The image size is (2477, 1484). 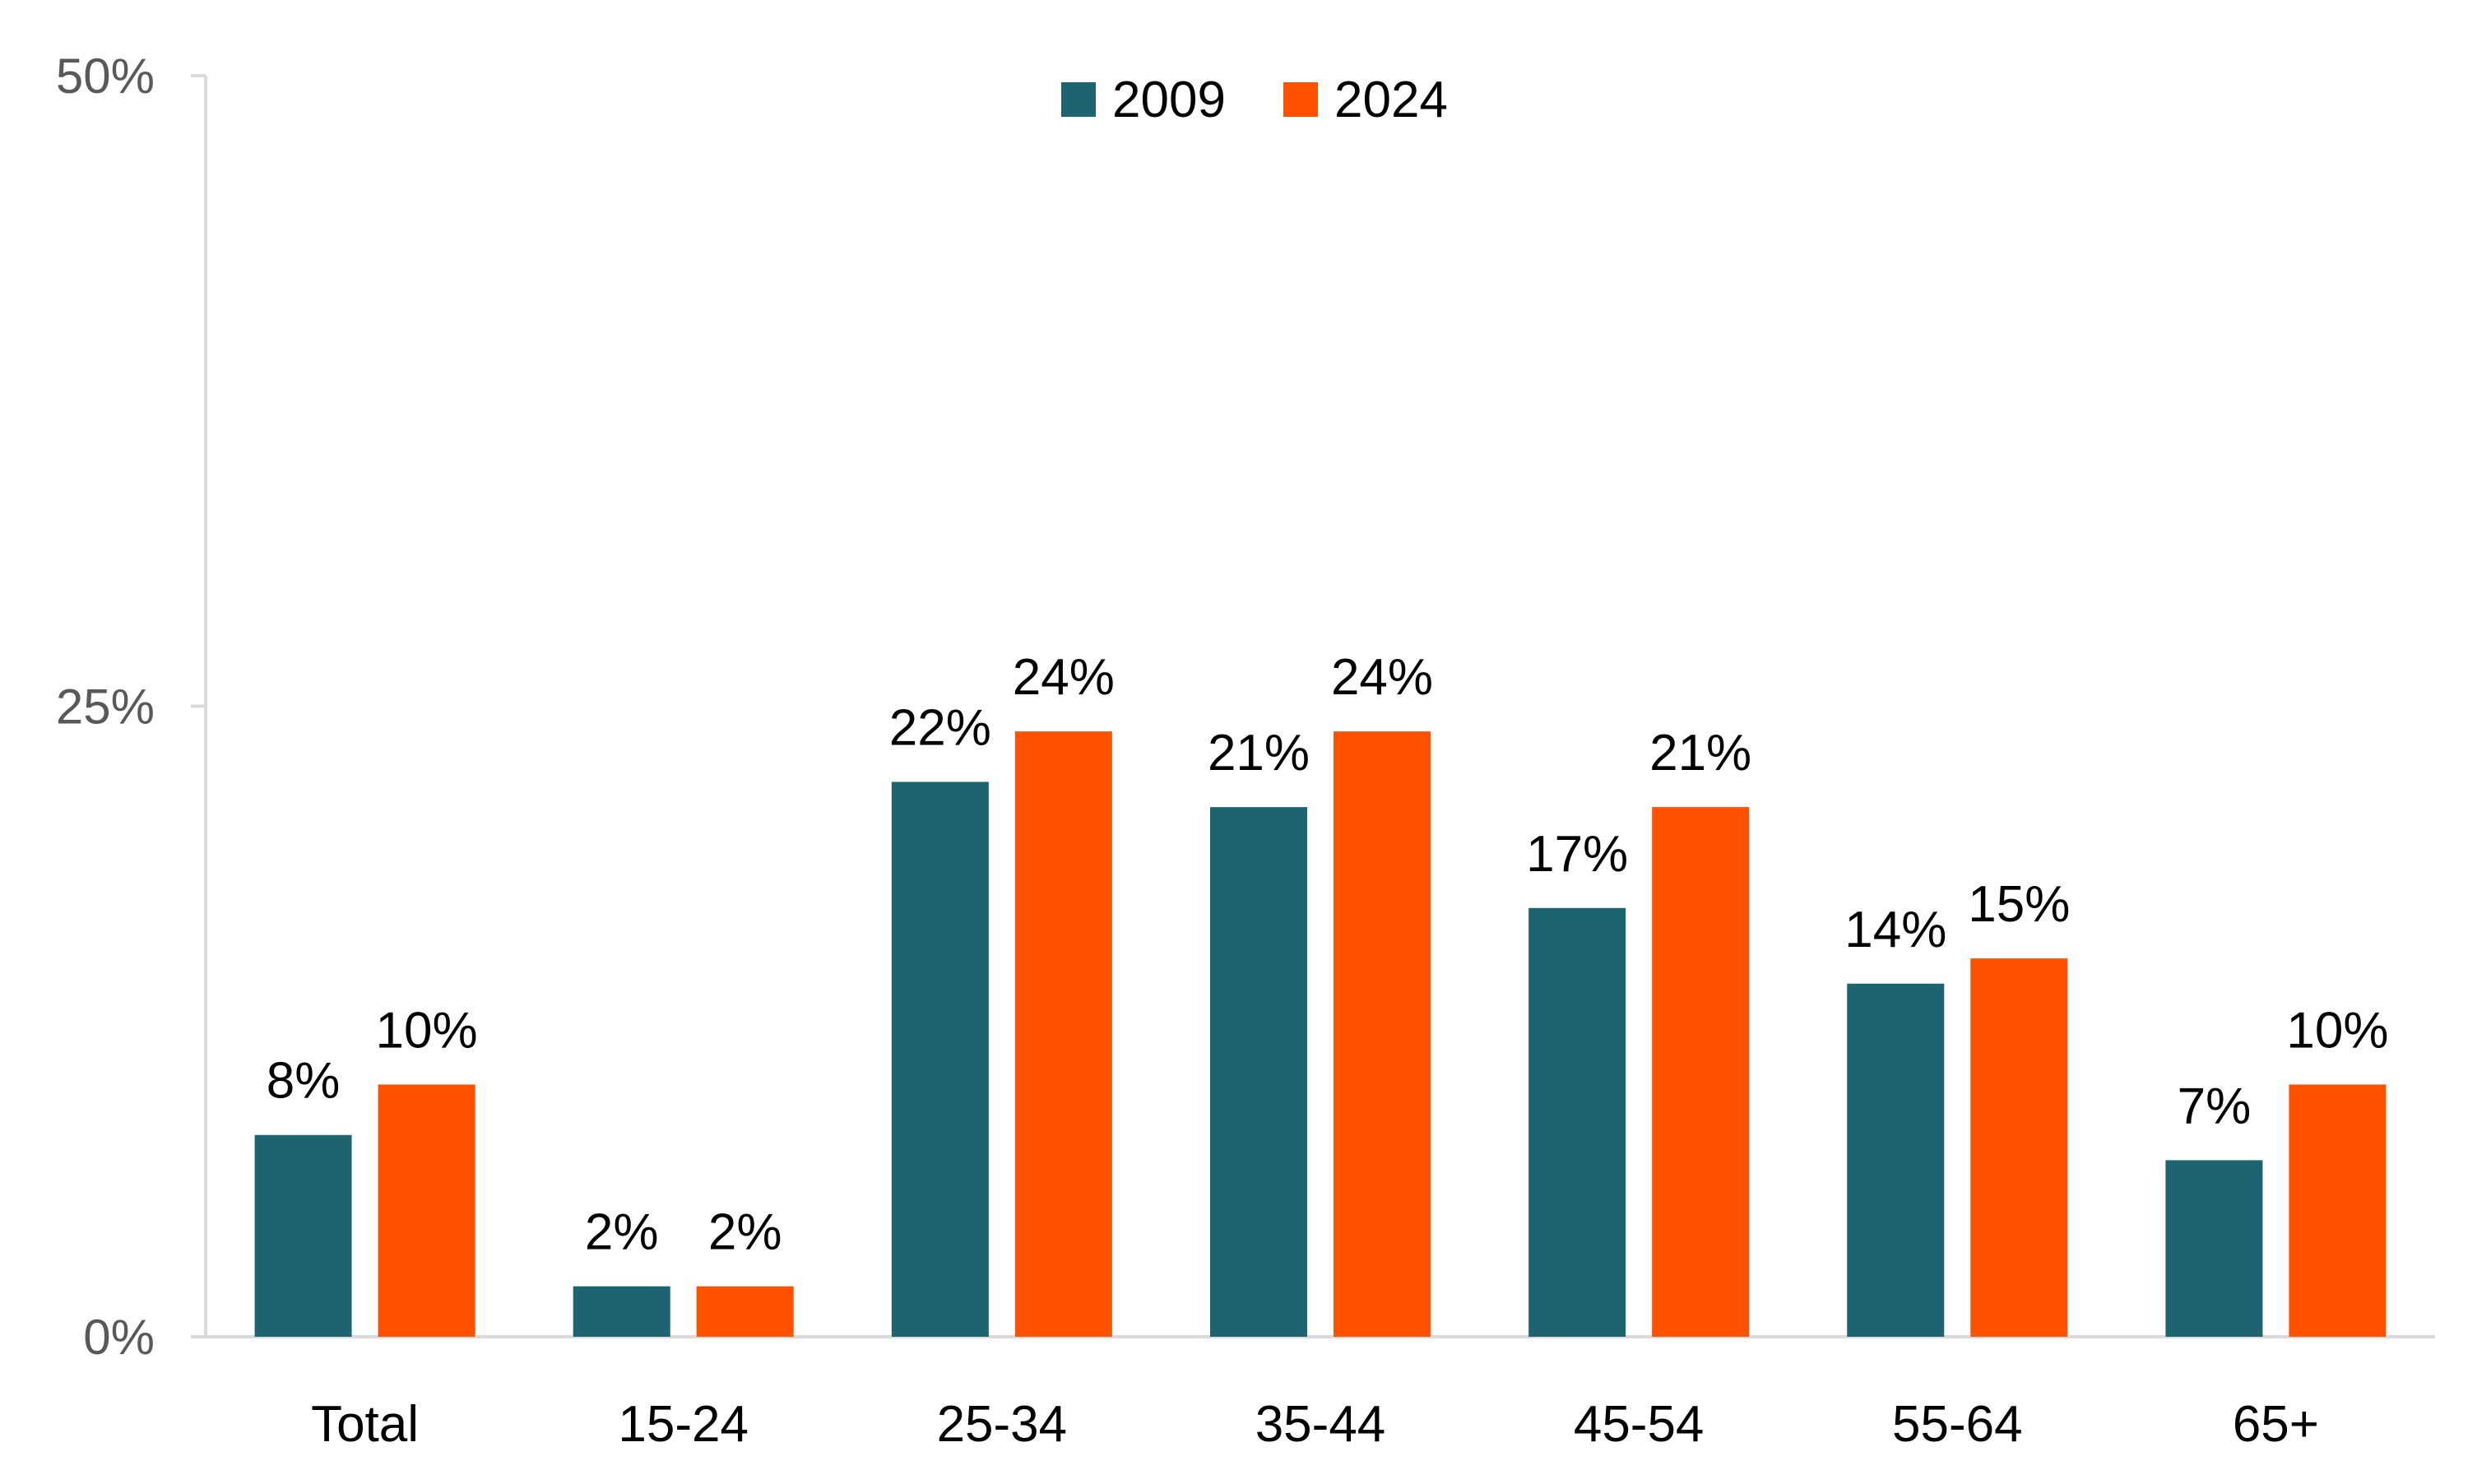 What do you see at coordinates (745, 1232) in the screenshot?
I see `data-label-2024-15-24: 2%` at bounding box center [745, 1232].